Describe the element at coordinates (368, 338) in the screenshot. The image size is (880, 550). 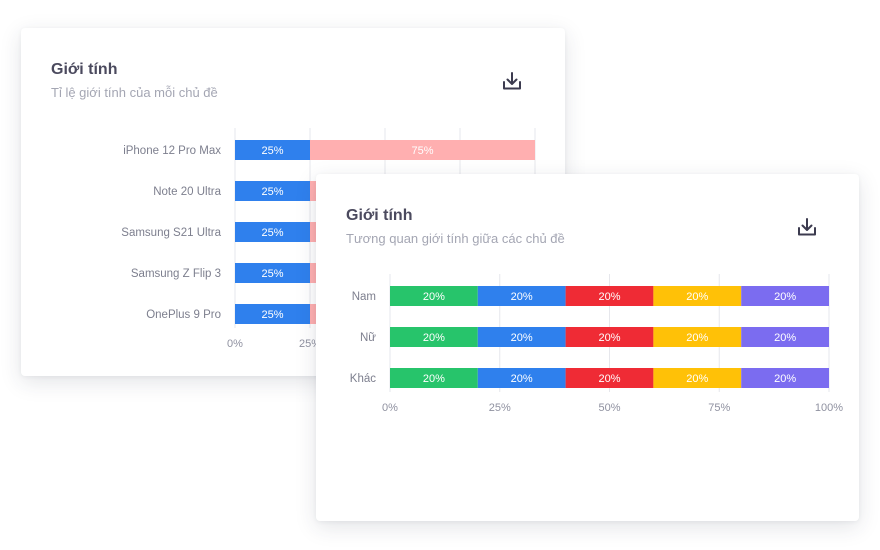
I see `category-label: Nữ` at that location.